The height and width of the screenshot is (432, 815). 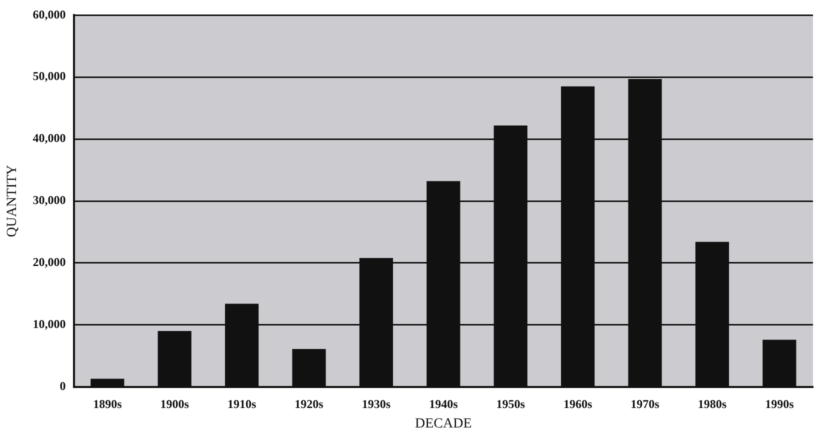 What do you see at coordinates (12, 201) in the screenshot?
I see `y-axis-title: QUANTITY` at bounding box center [12, 201].